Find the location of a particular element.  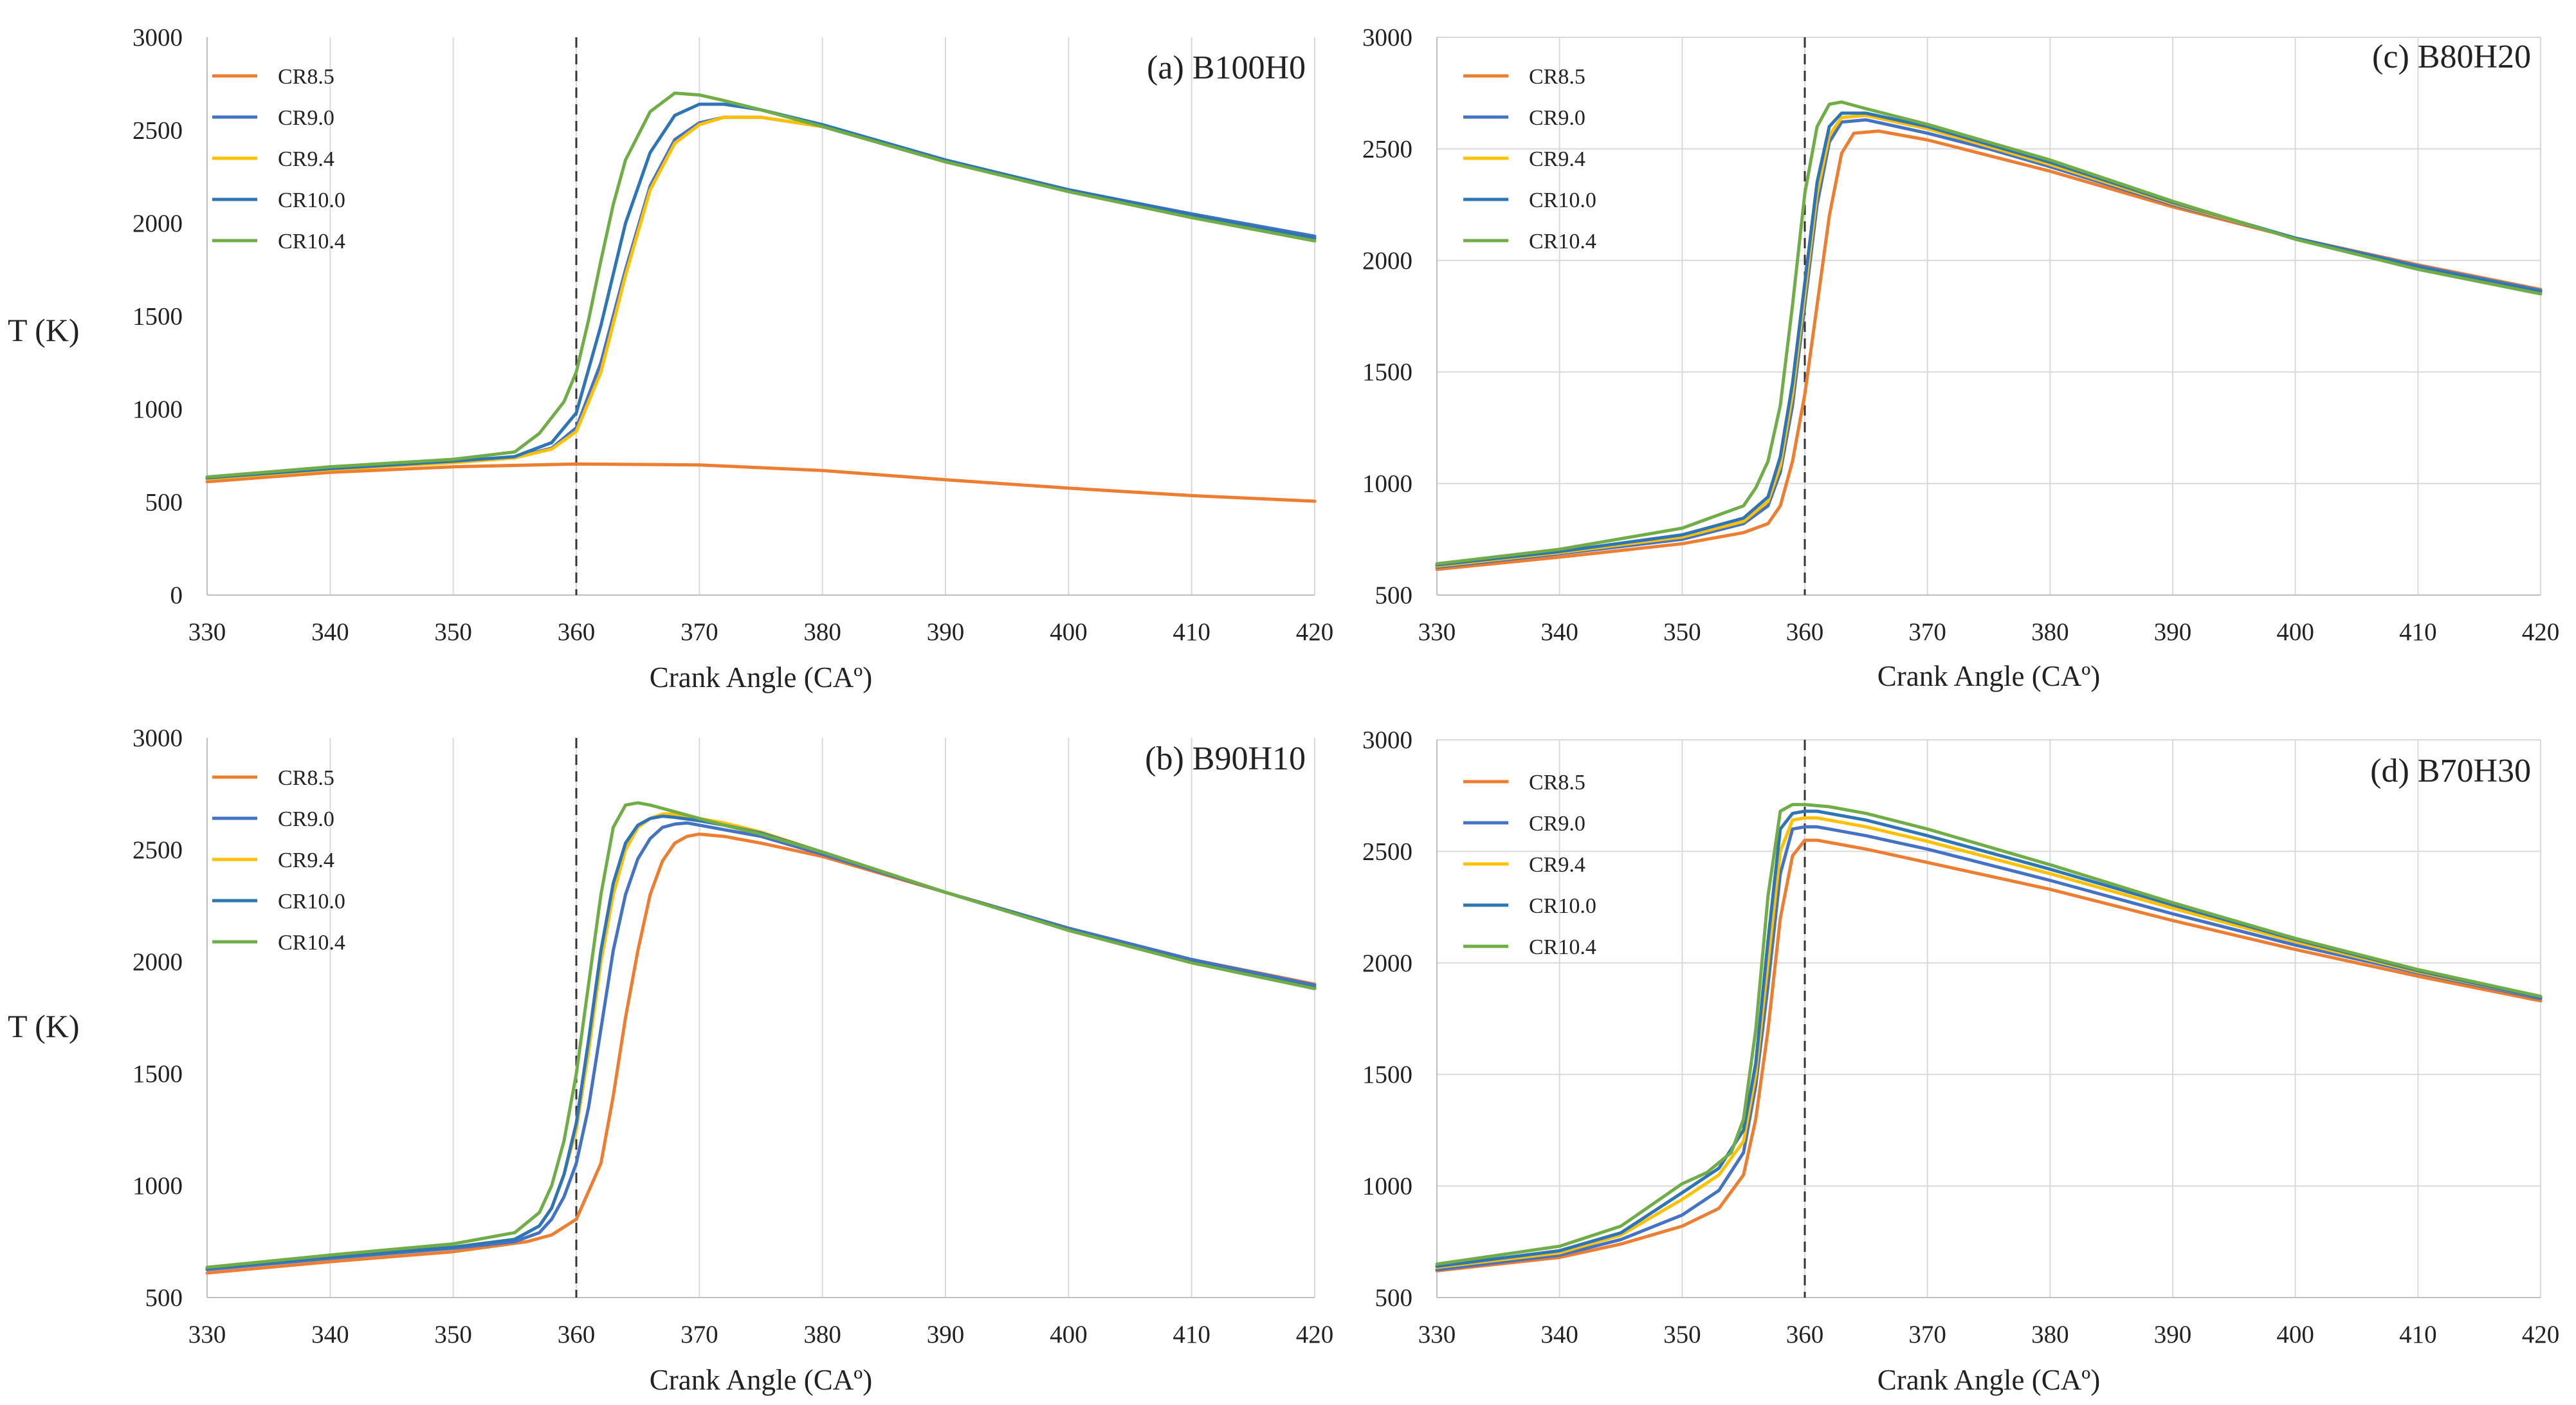

panel-title: (d) B70H30 is located at coordinates (2450, 771).